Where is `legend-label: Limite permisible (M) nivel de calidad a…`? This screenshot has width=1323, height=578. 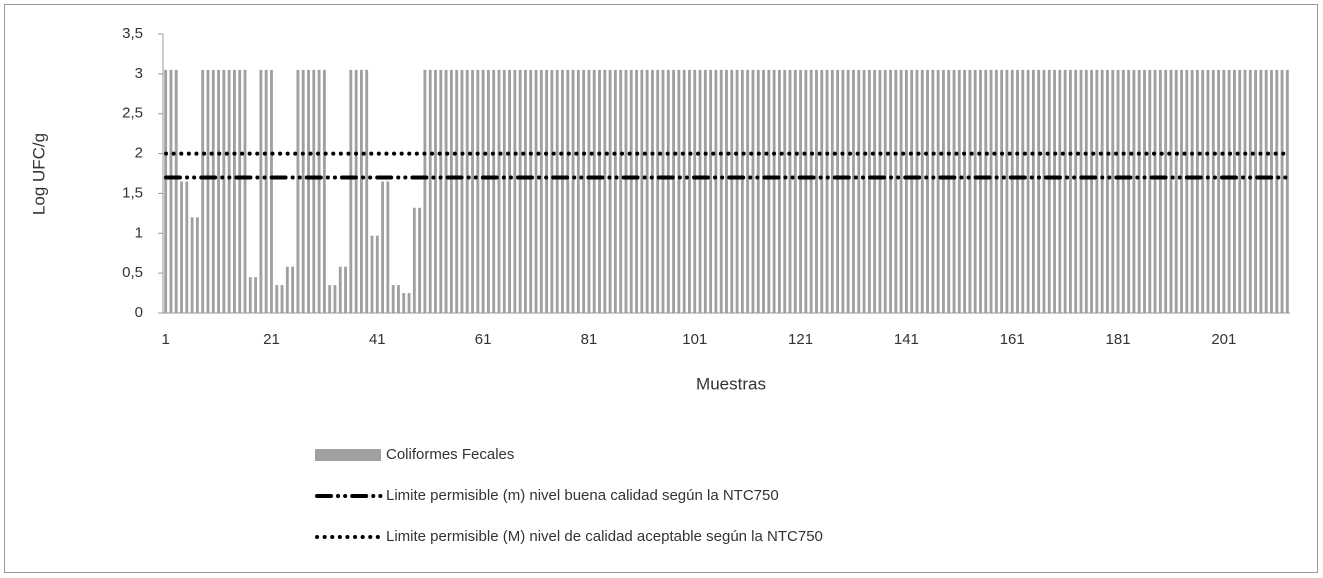
legend-label: Limite permisible (M) nivel de calidad a… is located at coordinates (604, 536).